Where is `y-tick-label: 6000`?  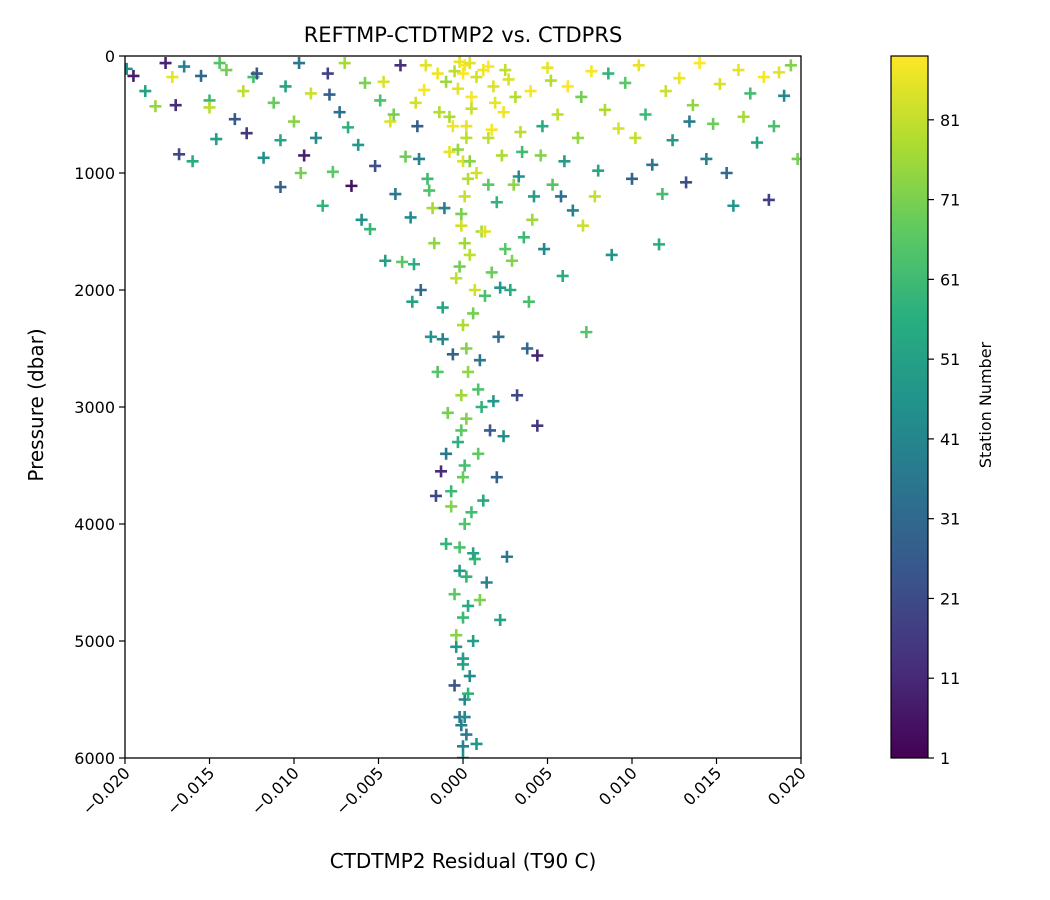 y-tick-label: 6000 is located at coordinates (94, 758).